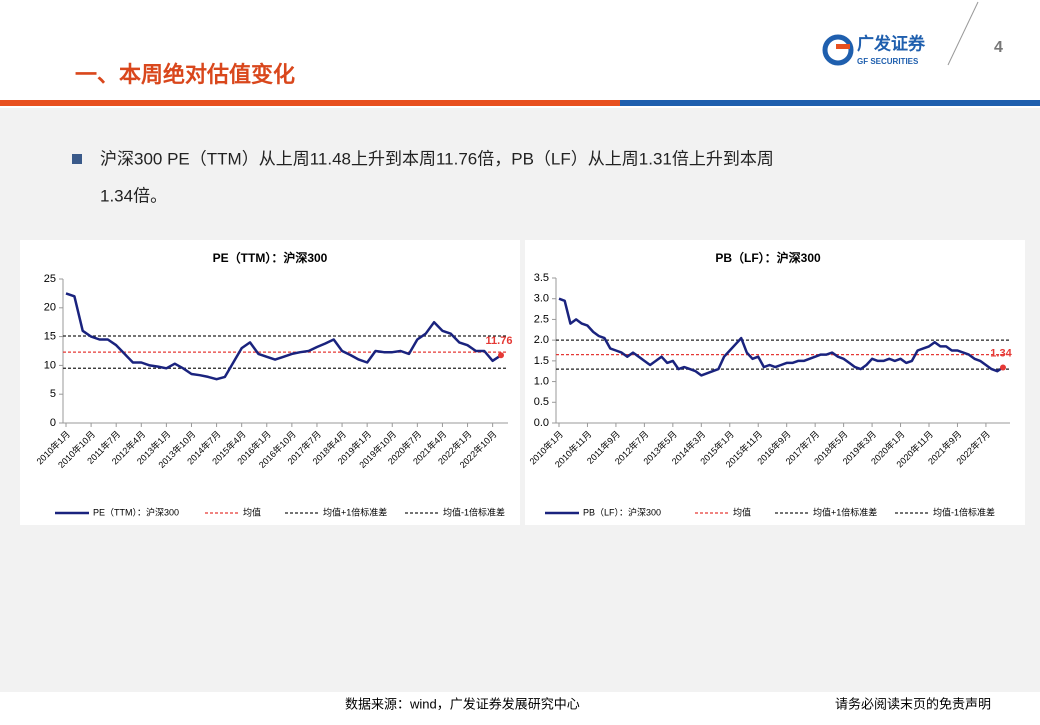 This screenshot has height=725, width=1040. I want to click on bullet-text: 1.34倍。, so click(133, 195).